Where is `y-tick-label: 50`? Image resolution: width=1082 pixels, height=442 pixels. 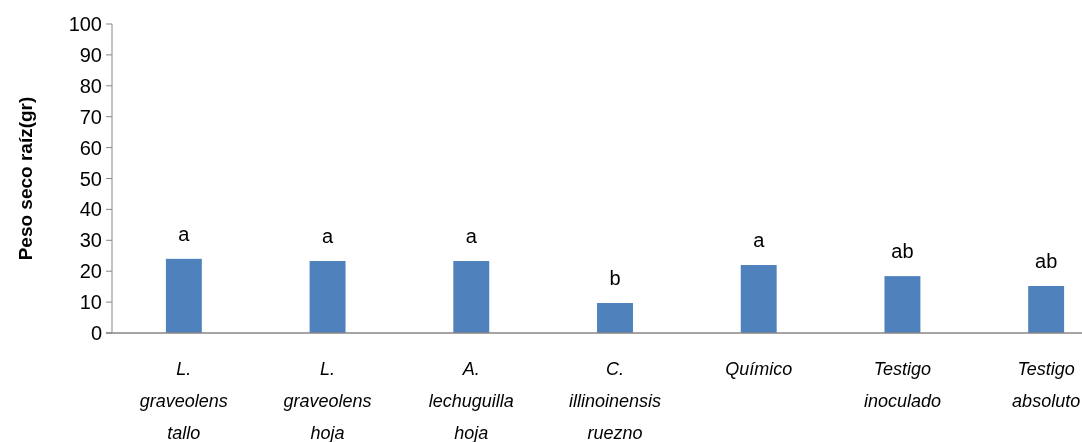 y-tick-label: 50 is located at coordinates (90, 178).